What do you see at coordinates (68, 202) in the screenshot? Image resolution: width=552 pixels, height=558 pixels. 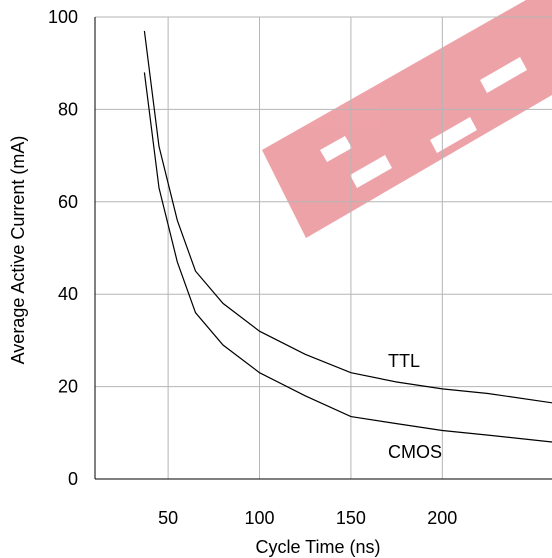 I see `y-tick-label-60: 60` at bounding box center [68, 202].